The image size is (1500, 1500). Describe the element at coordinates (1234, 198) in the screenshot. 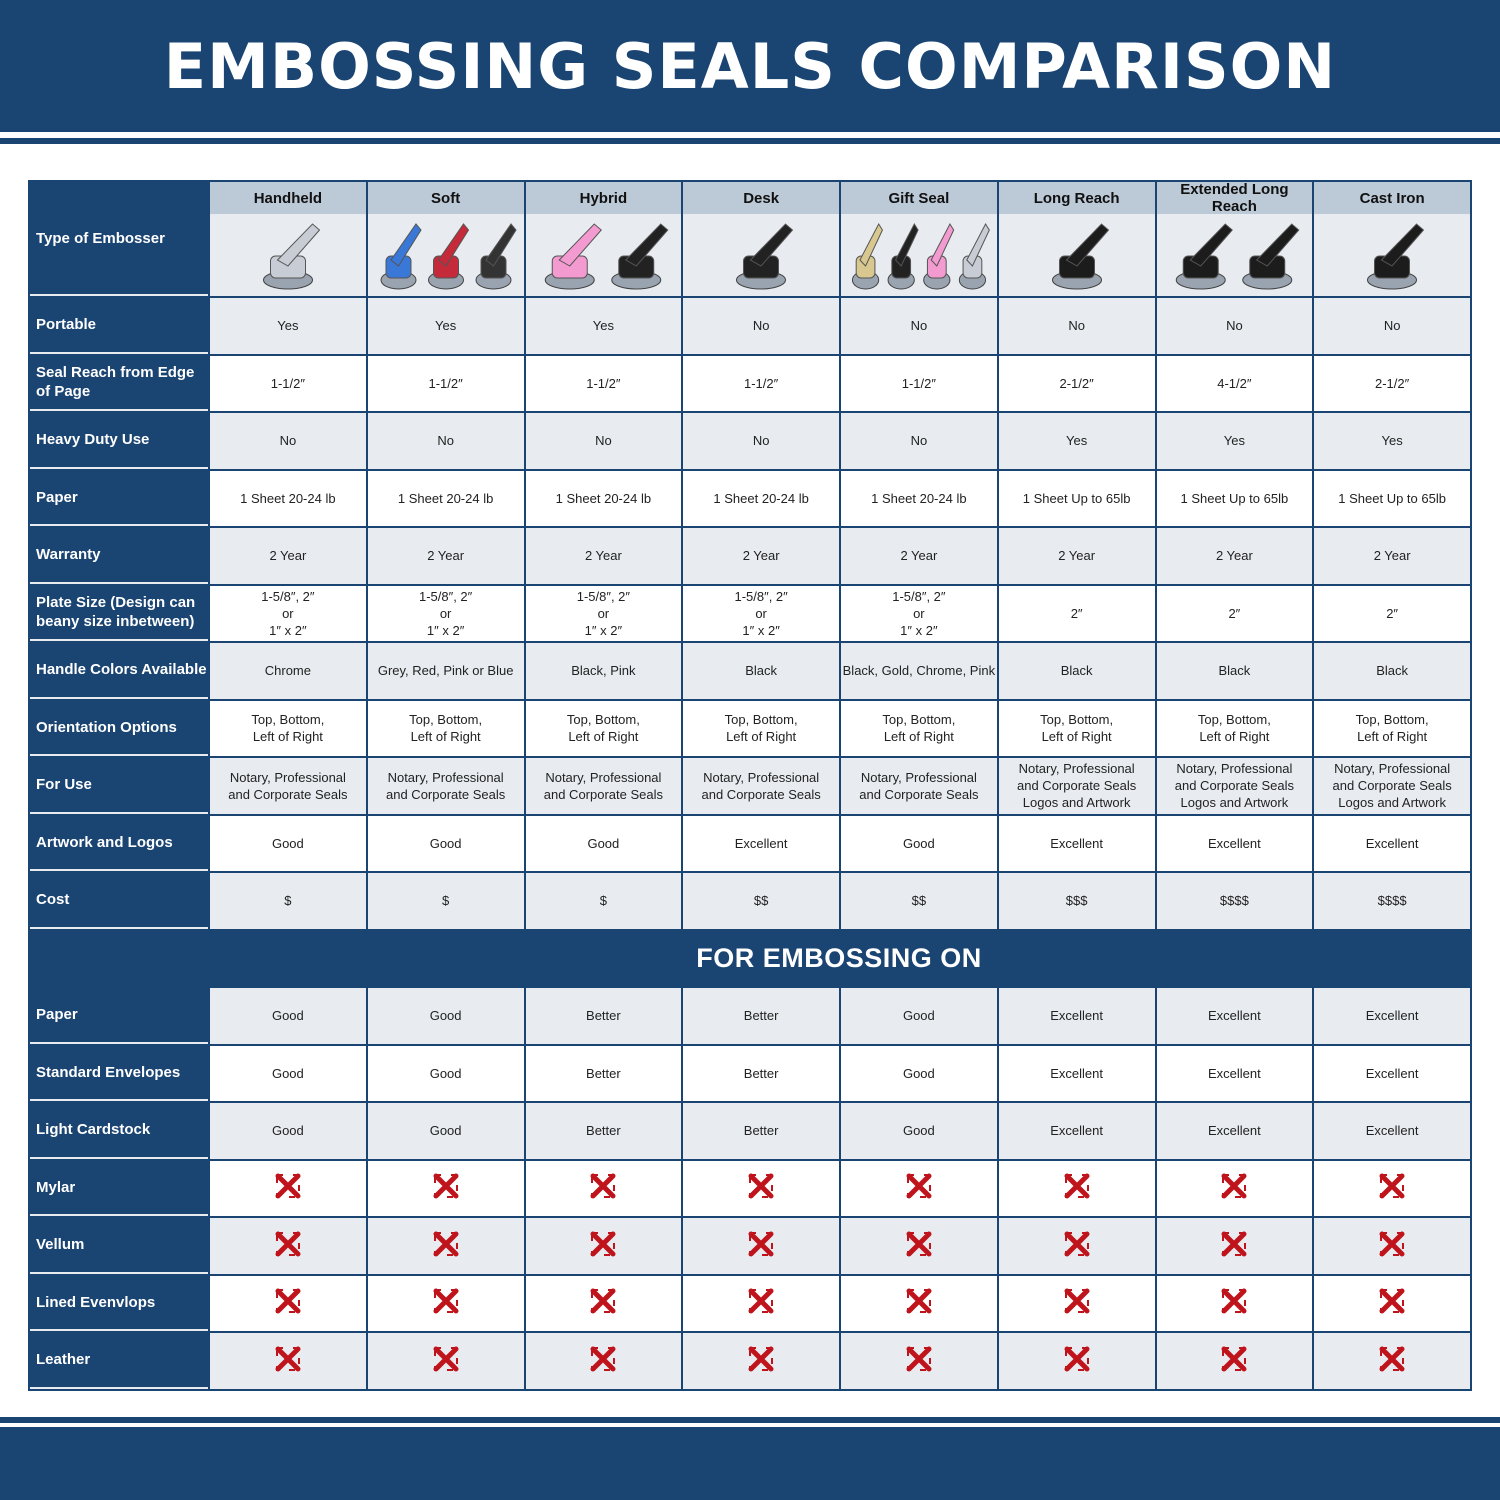

I see `column-name: Extended Long Reach` at that location.